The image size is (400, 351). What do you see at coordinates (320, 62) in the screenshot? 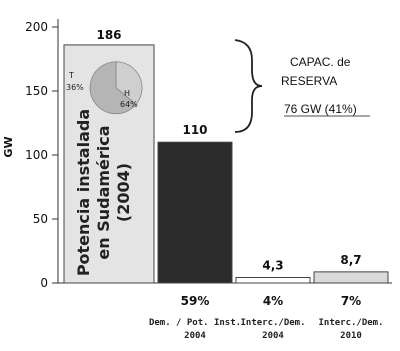
I see `reserve-line-1: CAPAC. de` at bounding box center [320, 62].